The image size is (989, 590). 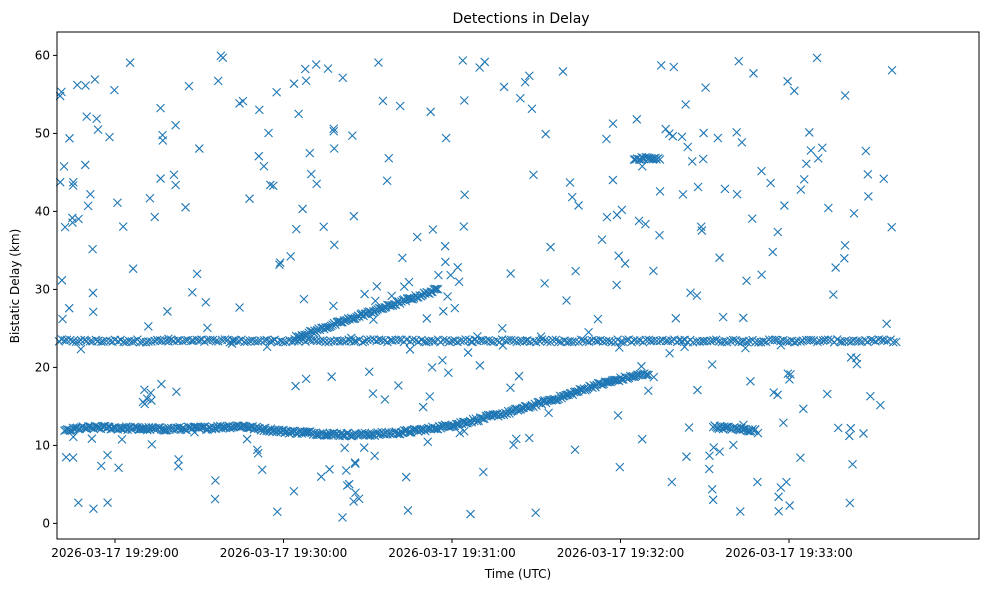 What do you see at coordinates (42, 445) in the screenshot?
I see `y-tick-label: 10` at bounding box center [42, 445].